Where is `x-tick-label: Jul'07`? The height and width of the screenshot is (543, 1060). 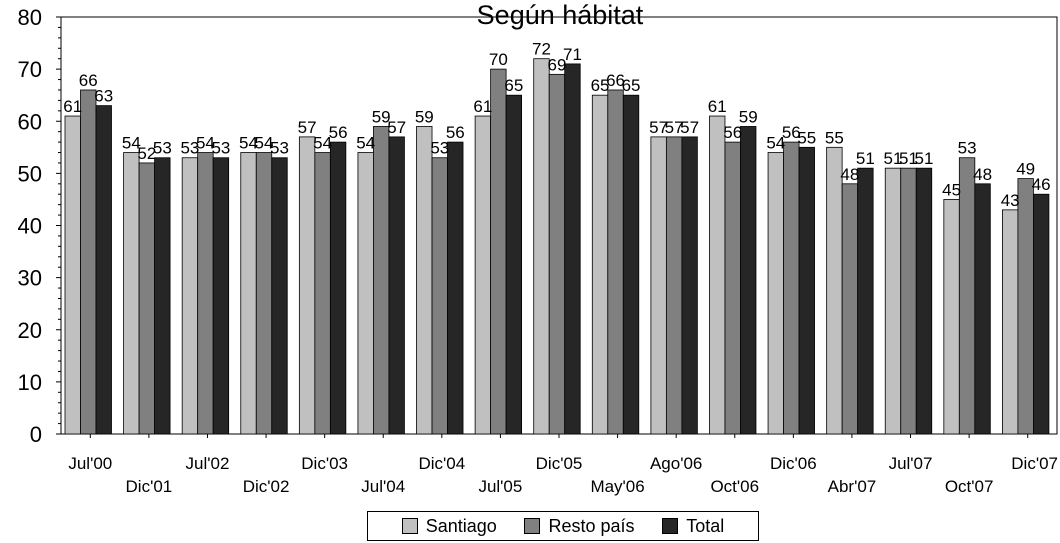
x-tick-label: Jul'07 is located at coordinates (911, 463).